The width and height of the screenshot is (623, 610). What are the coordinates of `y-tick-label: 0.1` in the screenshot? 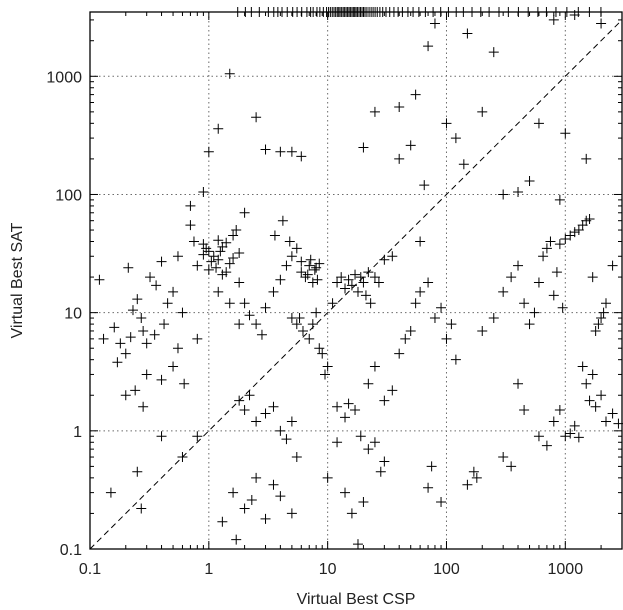 It's located at (71, 550).